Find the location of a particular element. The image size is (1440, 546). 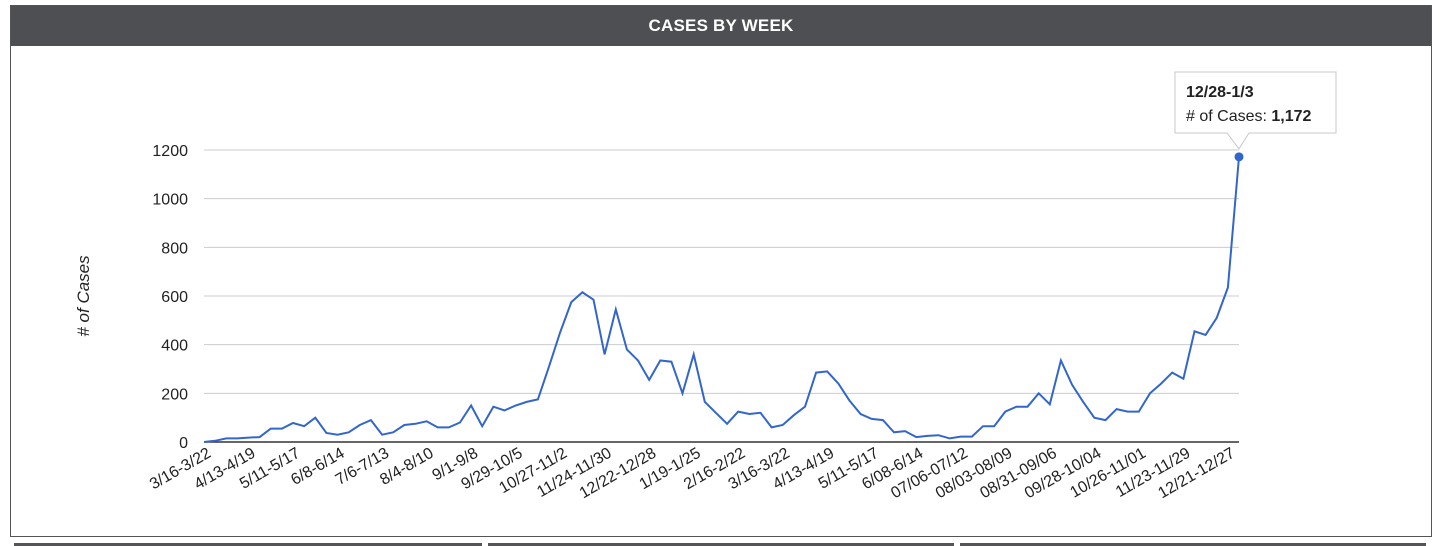

y-tick-label: 400 is located at coordinates (174, 346).